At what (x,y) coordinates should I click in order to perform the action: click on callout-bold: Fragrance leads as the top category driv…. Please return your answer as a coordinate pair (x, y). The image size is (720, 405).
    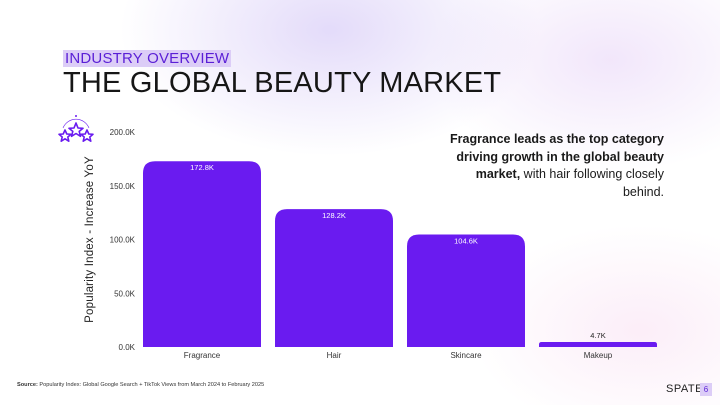
    Looking at the image, I should click on (557, 156).